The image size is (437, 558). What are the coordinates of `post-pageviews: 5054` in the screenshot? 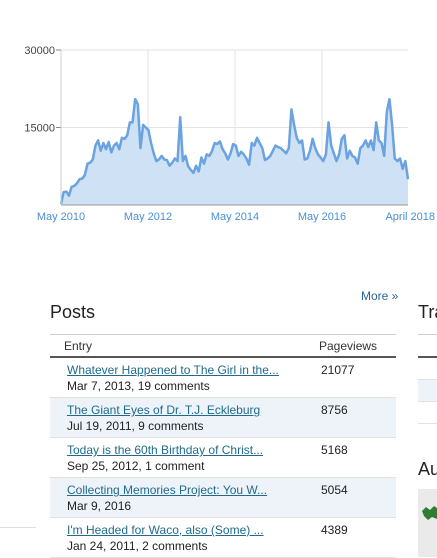 It's located at (334, 490).